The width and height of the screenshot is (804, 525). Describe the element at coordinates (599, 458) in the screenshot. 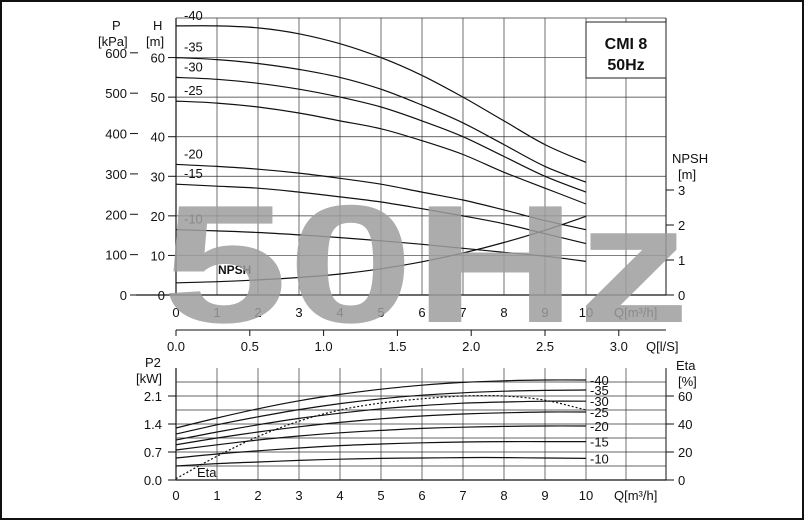

I see `power-curve-label: -10` at that location.